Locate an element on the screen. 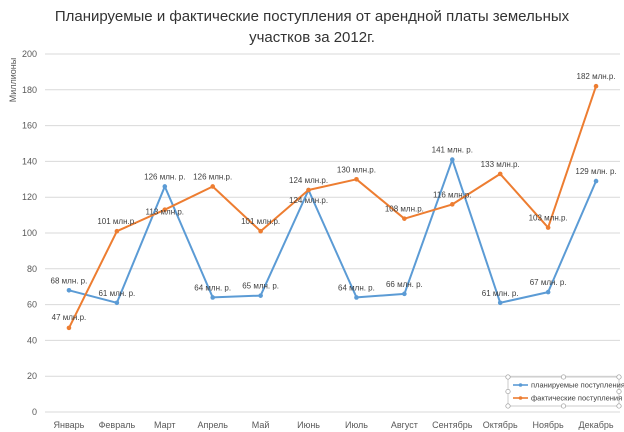 Image resolution: width=624 pixels, height=432 pixels. x-tick-label: Сентябрь is located at coordinates (452, 425).